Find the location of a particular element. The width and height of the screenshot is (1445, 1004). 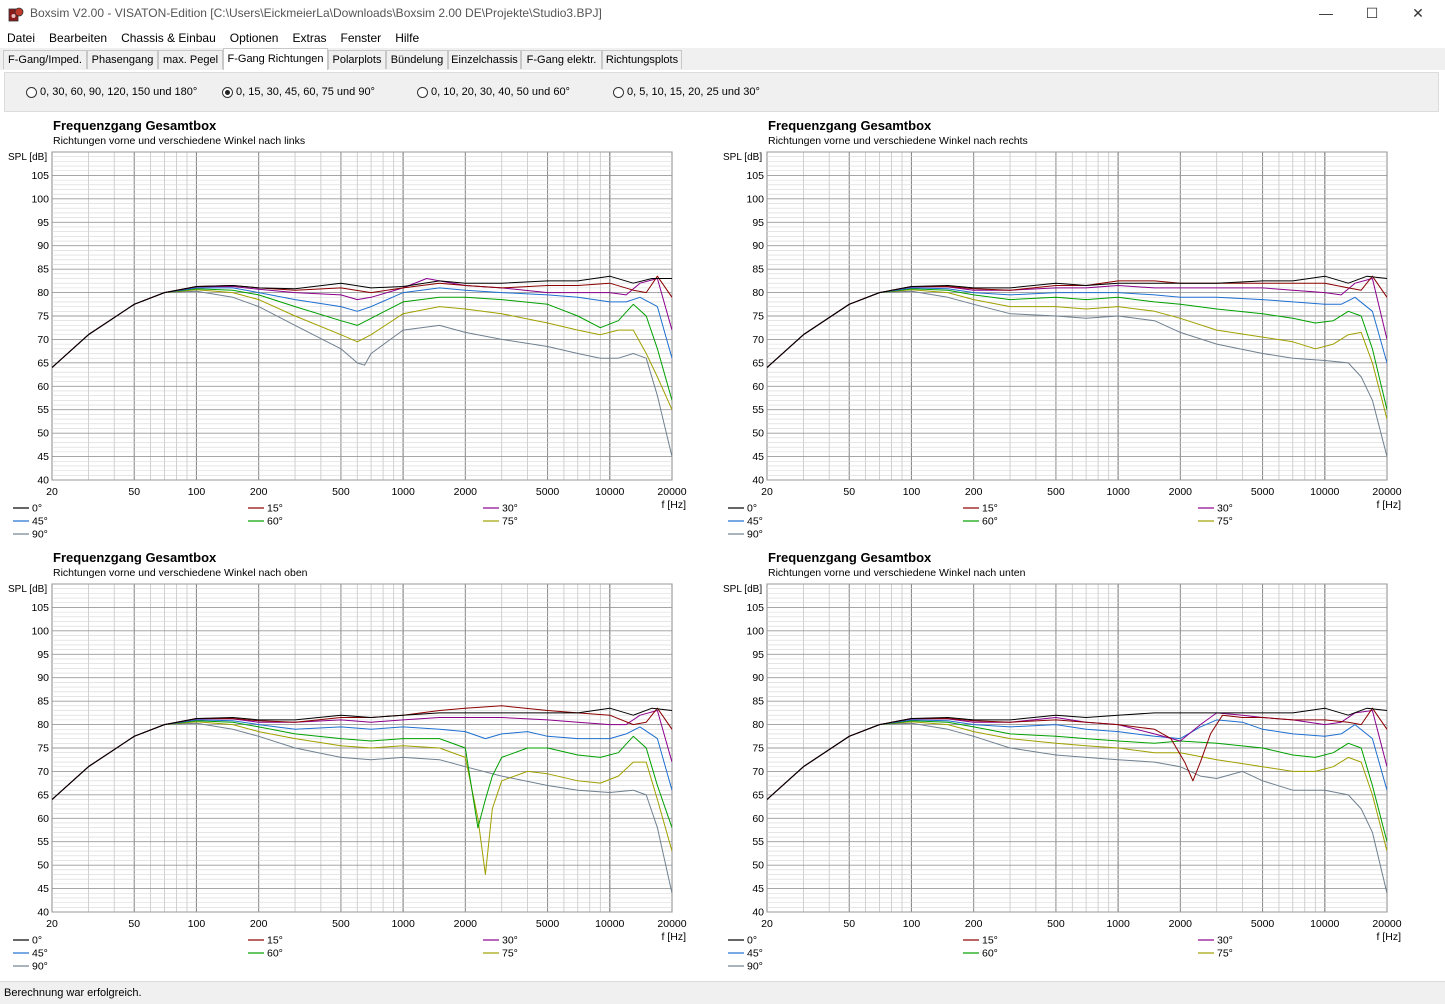

tab-richtungsplots: Richtungsplots is located at coordinates (642, 59).